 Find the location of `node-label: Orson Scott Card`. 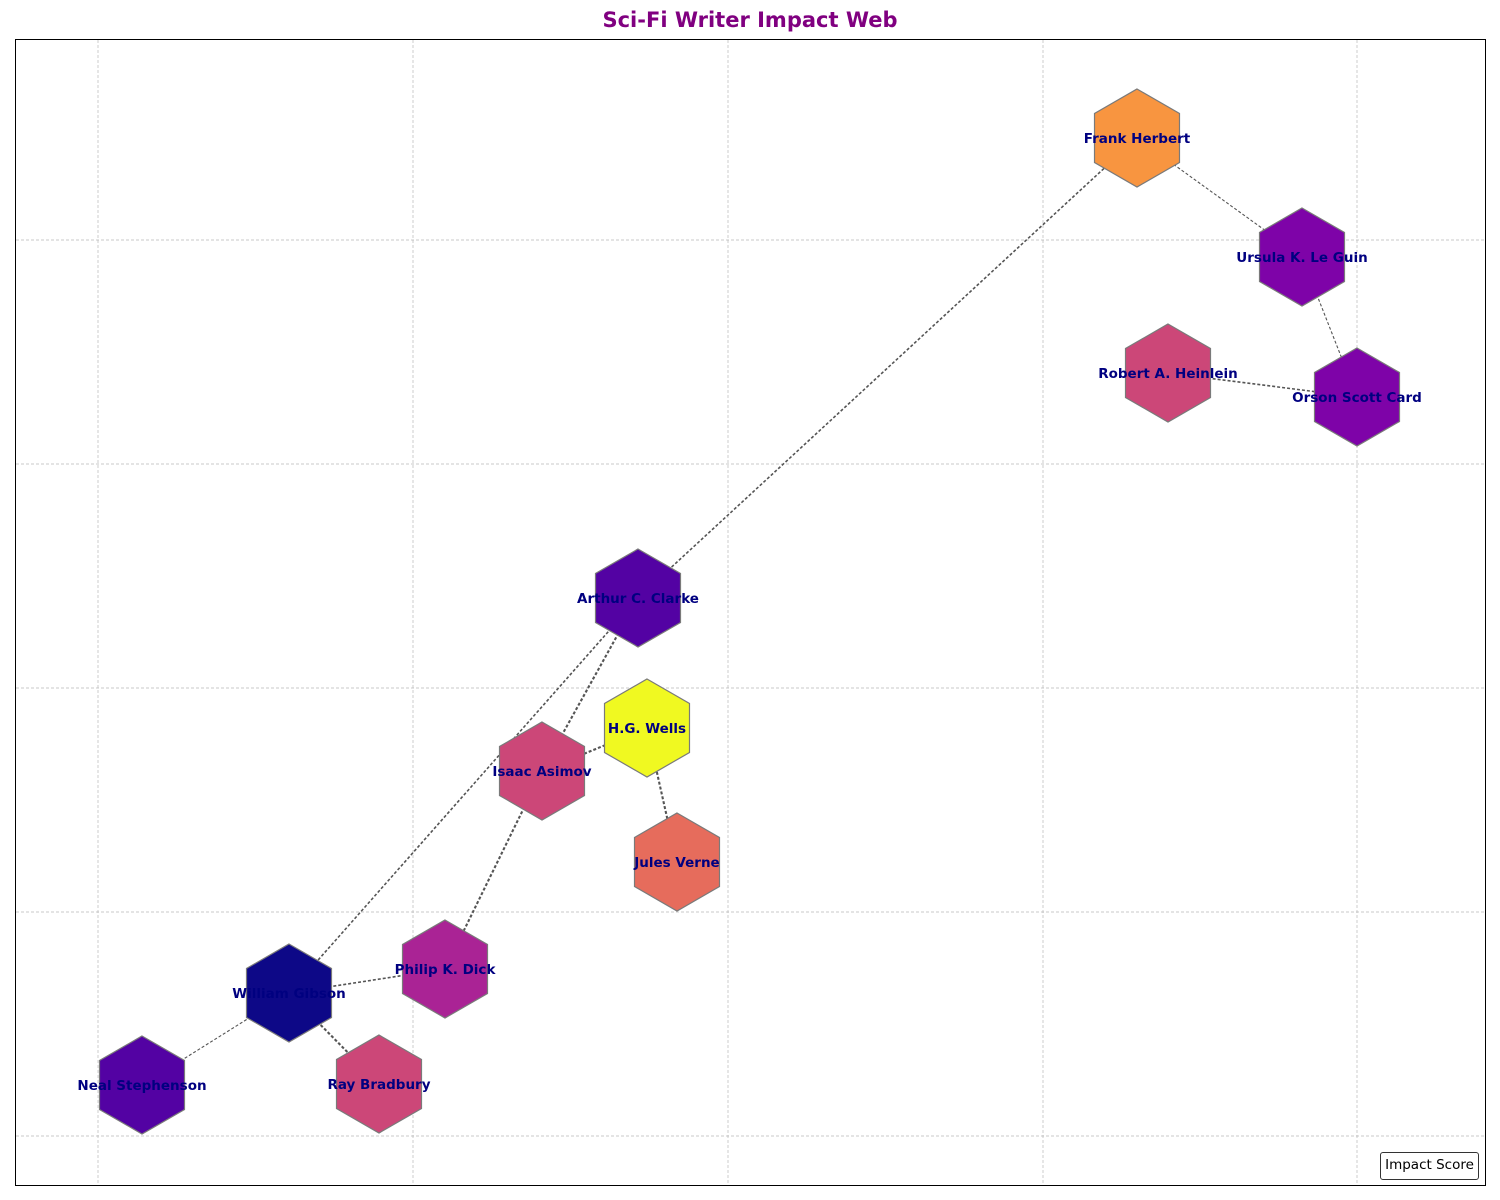

node-label: Orson Scott Card is located at coordinates (1357, 398).